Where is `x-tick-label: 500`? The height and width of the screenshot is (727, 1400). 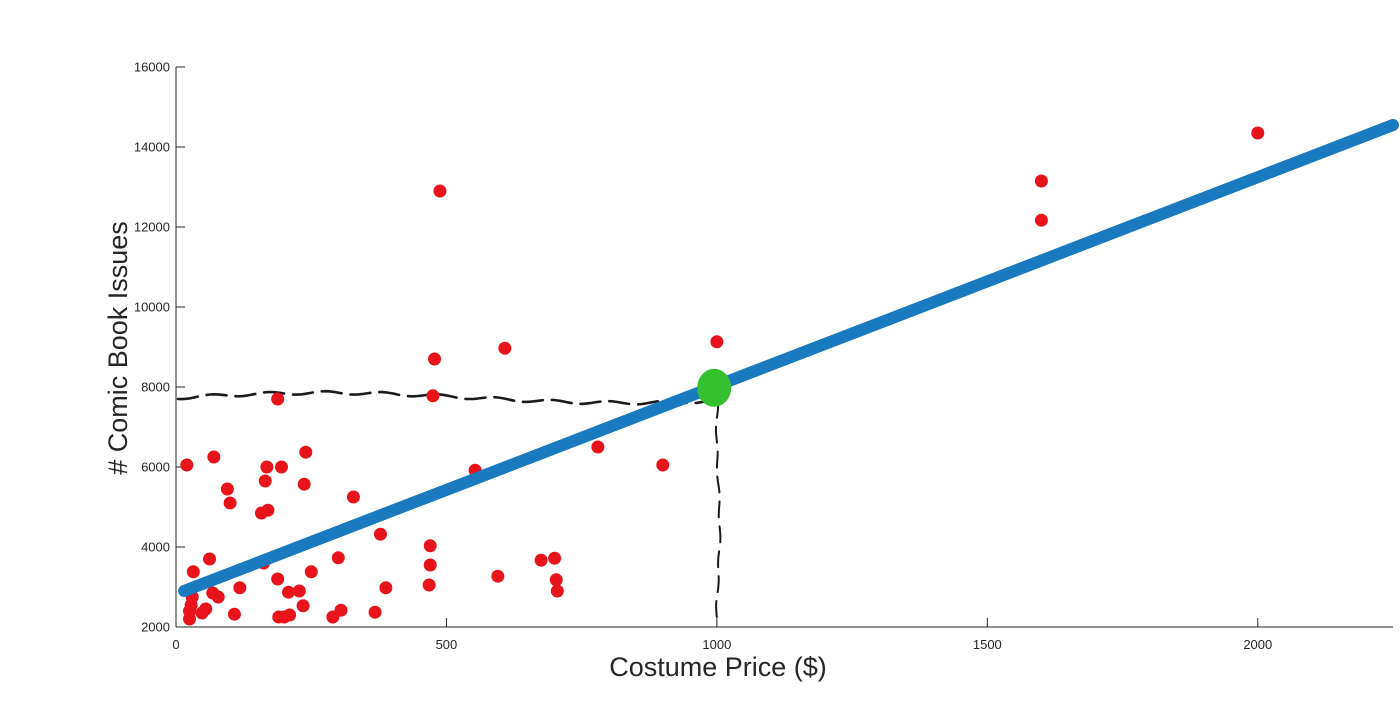
x-tick-label: 500 is located at coordinates (447, 644).